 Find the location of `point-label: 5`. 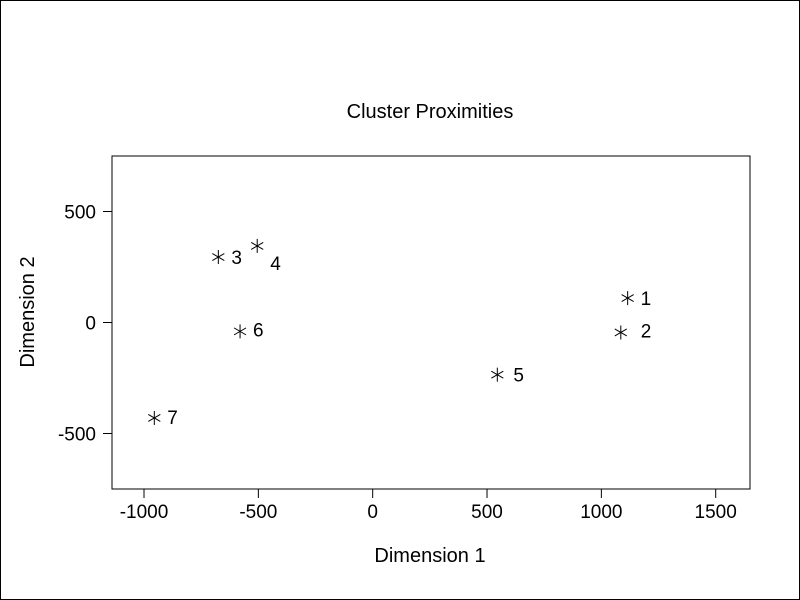

point-label: 5 is located at coordinates (518, 376).